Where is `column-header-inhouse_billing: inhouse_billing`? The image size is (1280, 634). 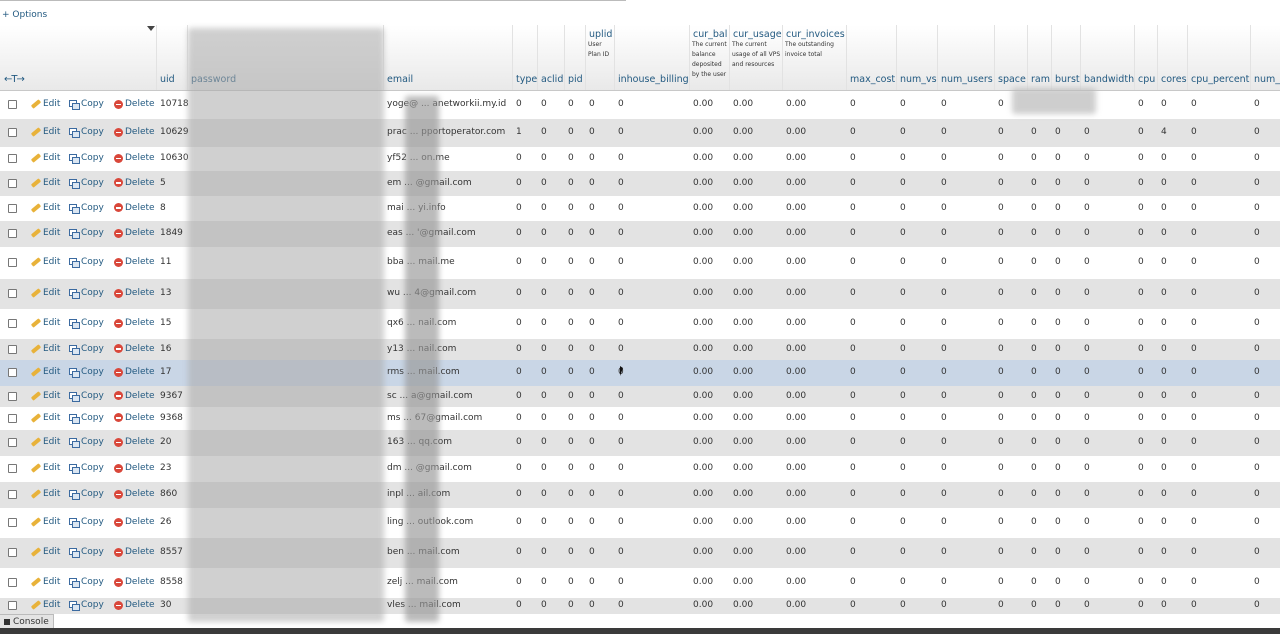
column-header-inhouse_billing: inhouse_billing is located at coordinates (652, 57).